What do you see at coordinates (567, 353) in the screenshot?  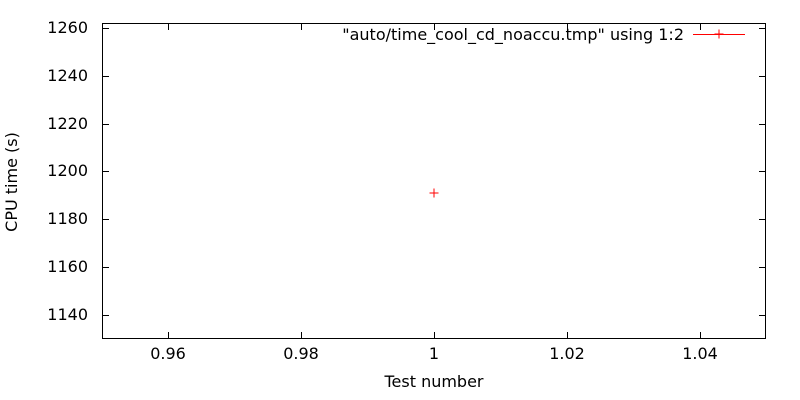 I see `x-tick-label: 1.02` at bounding box center [567, 353].